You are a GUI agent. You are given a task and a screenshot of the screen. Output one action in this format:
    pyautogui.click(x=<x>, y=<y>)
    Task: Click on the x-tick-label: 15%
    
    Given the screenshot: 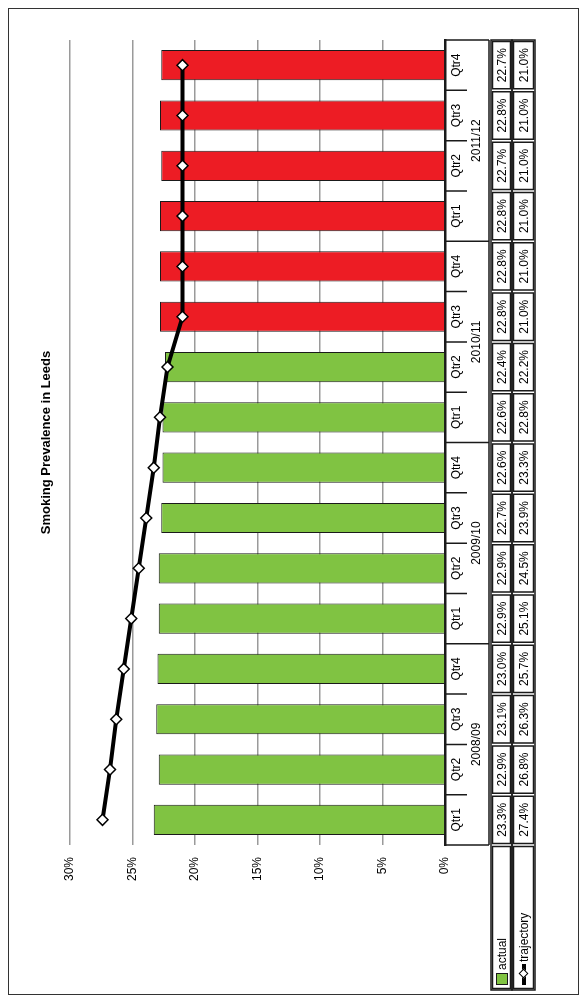 What is the action you would take?
    pyautogui.click(x=256, y=869)
    